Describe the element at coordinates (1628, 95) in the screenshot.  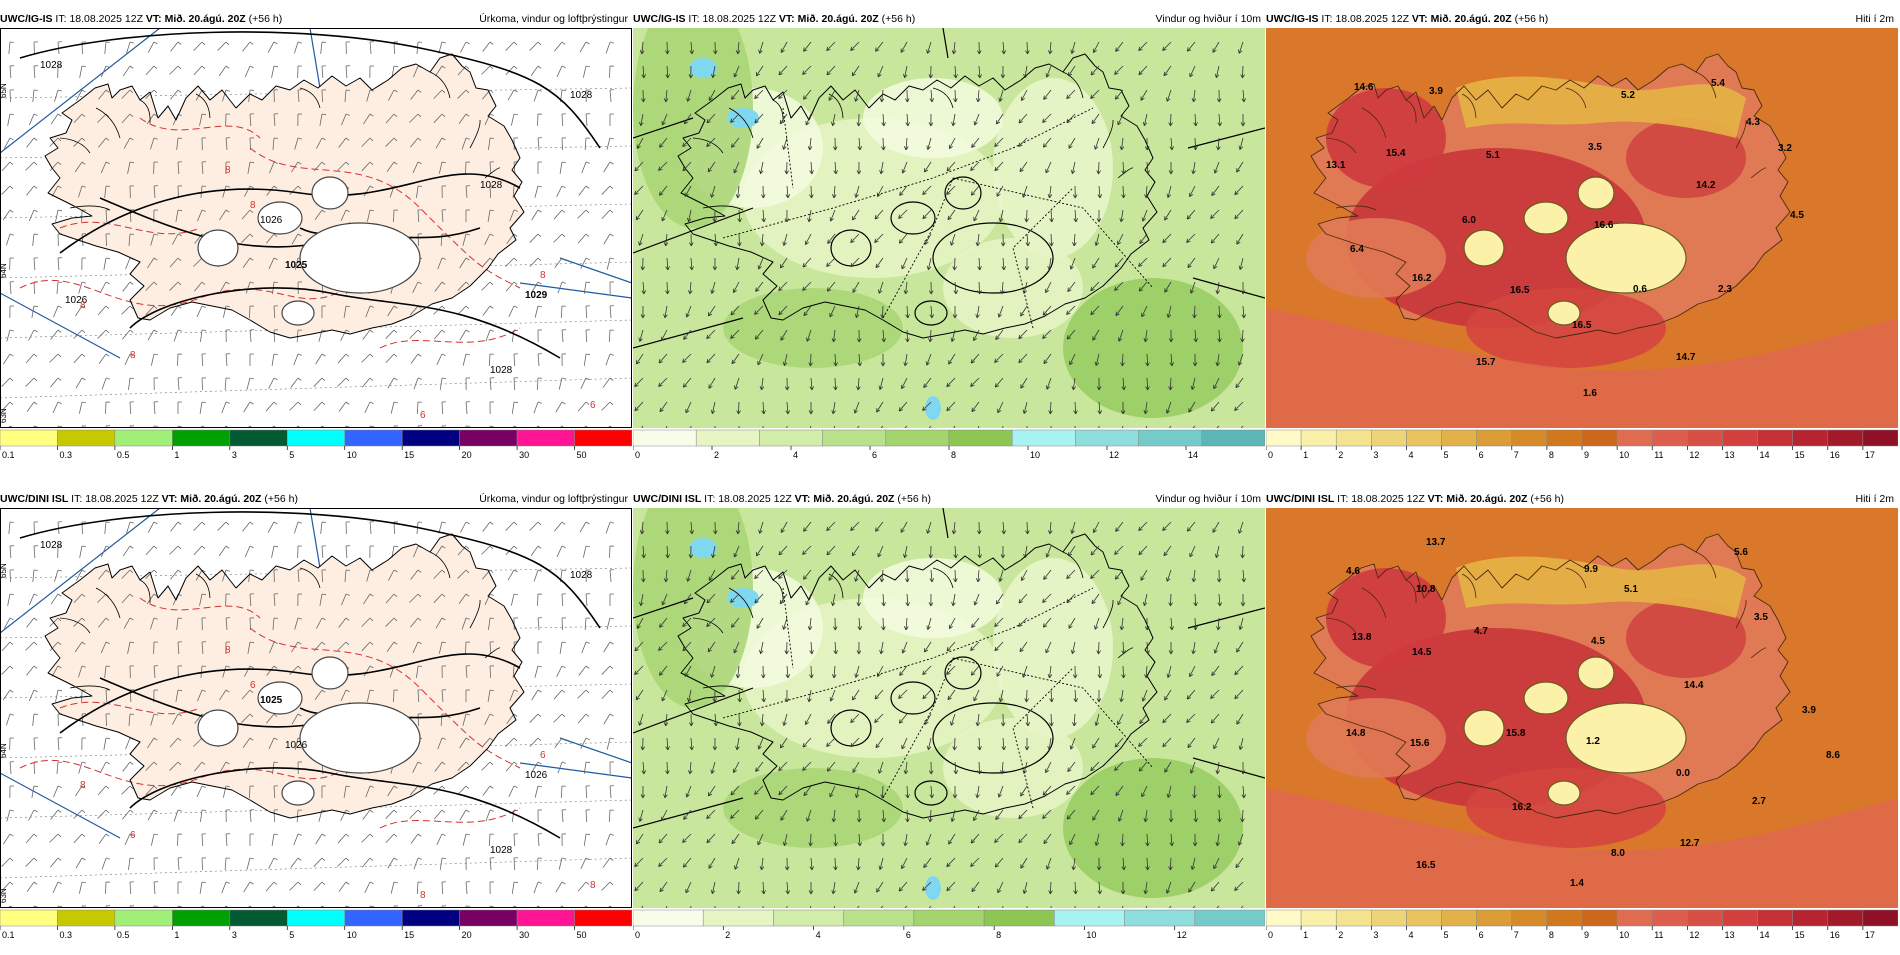
I see `station-value: 5.2` at that location.